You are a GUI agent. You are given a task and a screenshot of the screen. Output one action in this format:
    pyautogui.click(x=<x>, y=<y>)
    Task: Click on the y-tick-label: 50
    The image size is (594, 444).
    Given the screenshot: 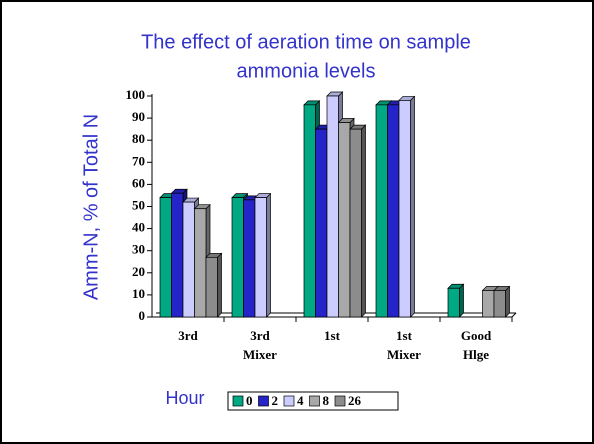 What is the action you would take?
    pyautogui.click(x=138, y=204)
    